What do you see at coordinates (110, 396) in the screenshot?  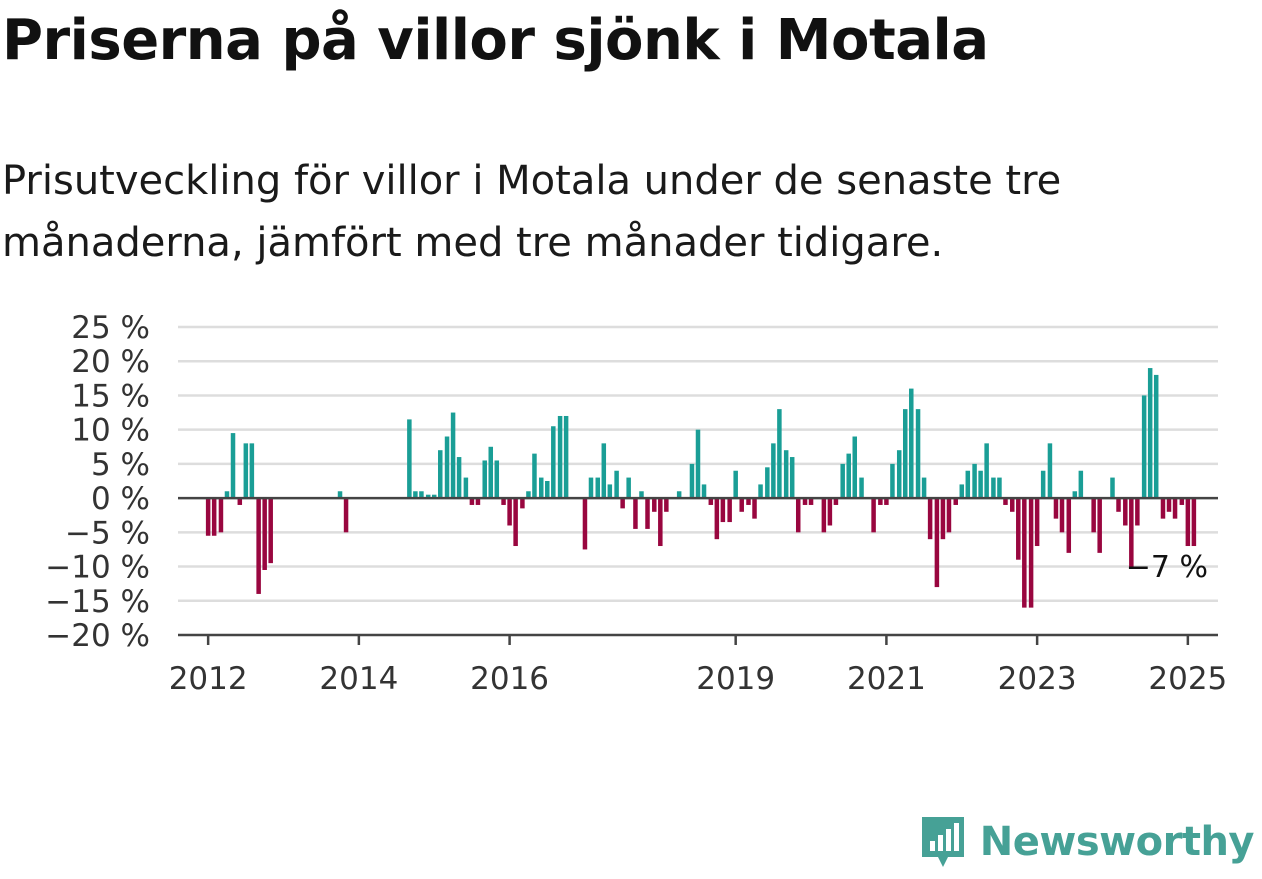 I see `y-tick-label: 15 %` at bounding box center [110, 396].